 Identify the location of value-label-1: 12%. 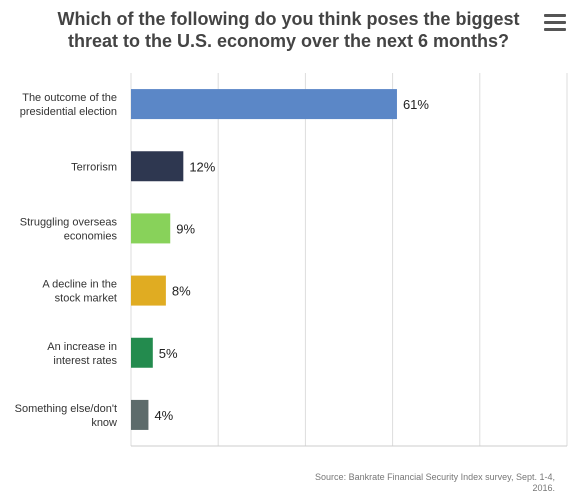
(202, 166).